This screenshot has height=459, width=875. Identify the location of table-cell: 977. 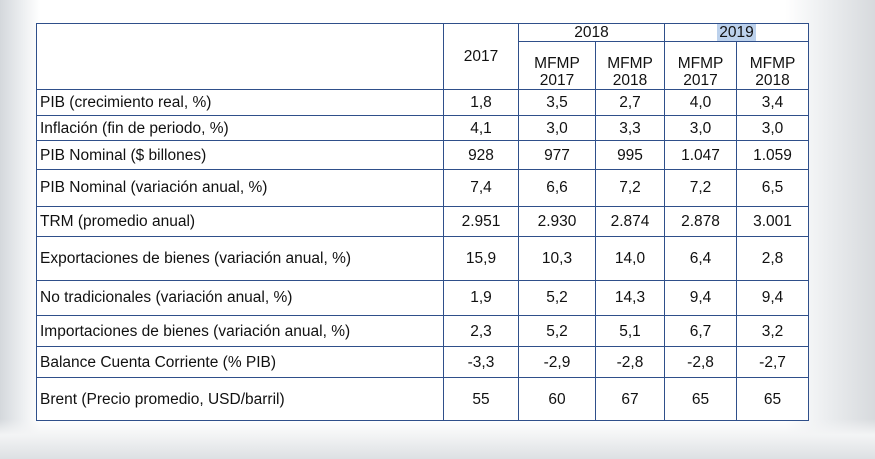
(557, 155).